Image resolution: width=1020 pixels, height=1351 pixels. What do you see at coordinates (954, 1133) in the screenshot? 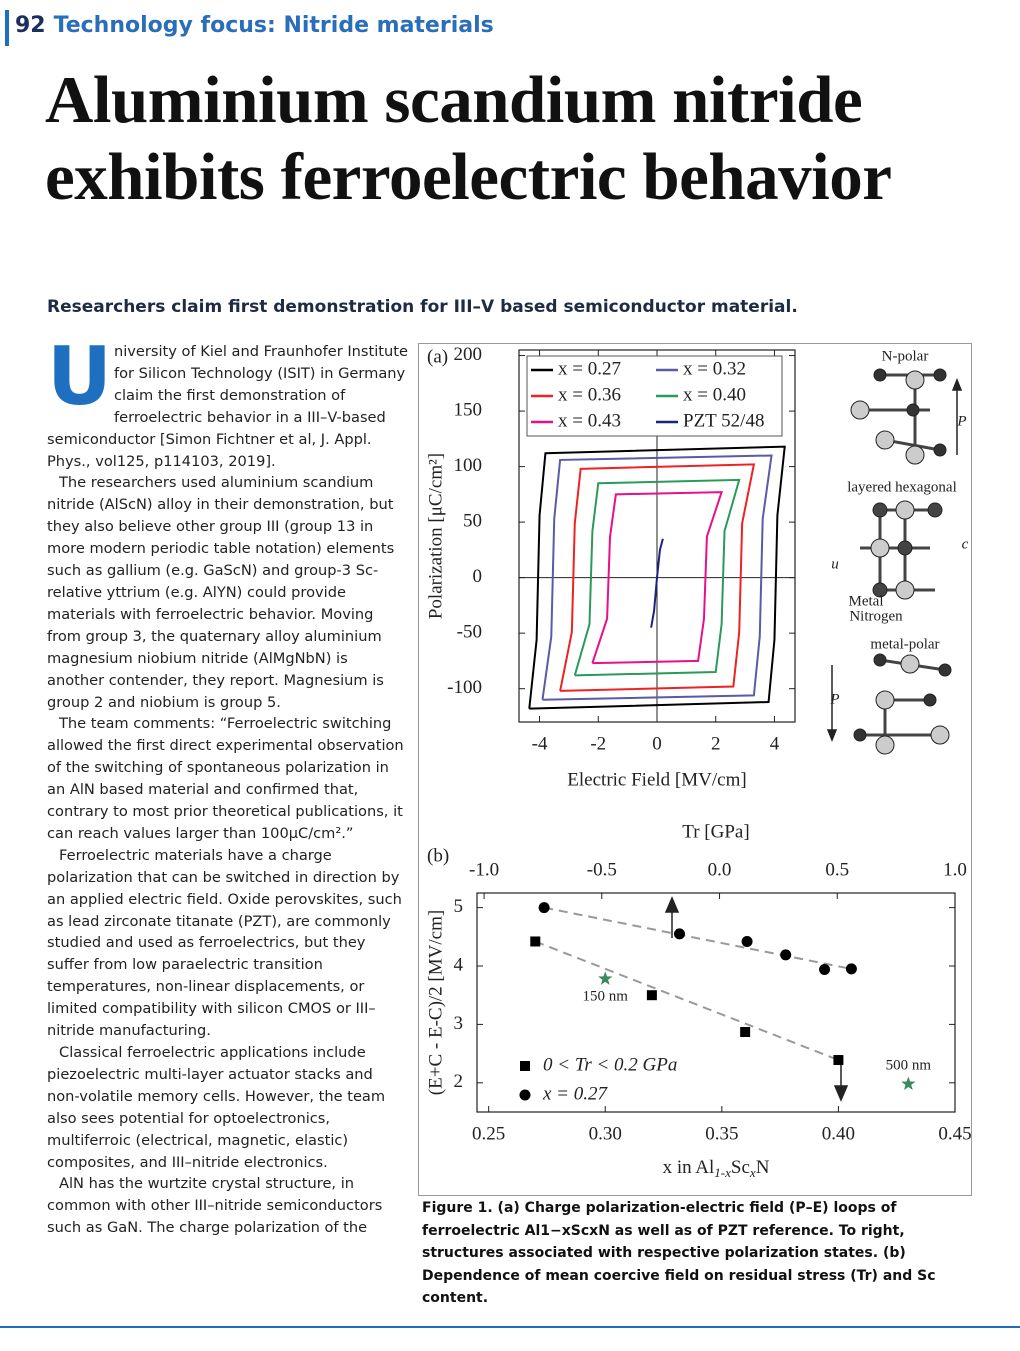
I see `x-tick-label: 0.45` at bounding box center [954, 1133].